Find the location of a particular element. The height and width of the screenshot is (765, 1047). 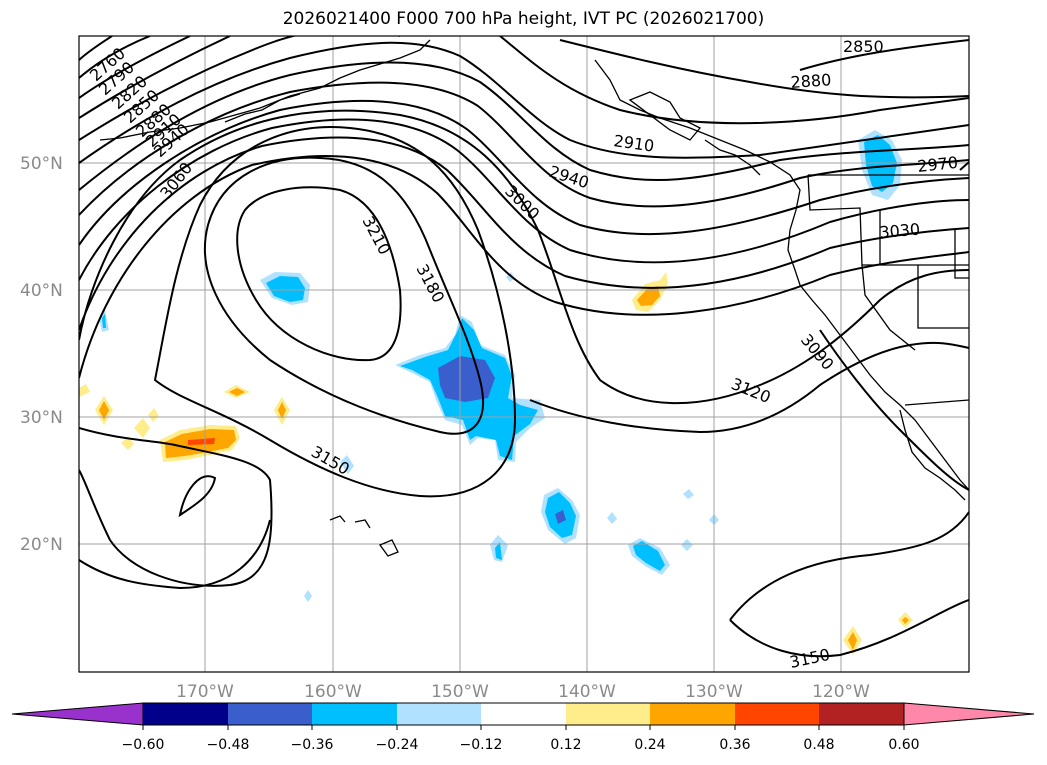

colorbar-tick-label: 0.60 is located at coordinates (903, 745).